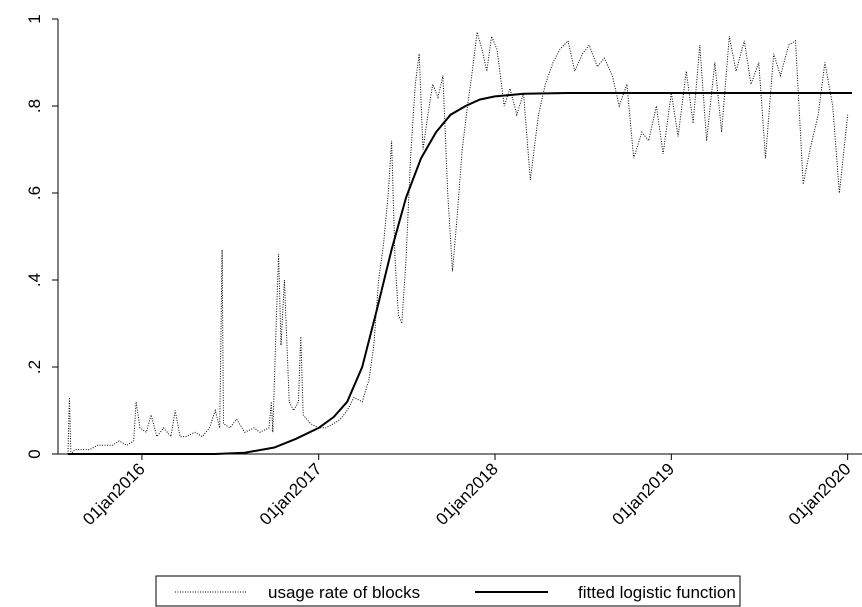  I want to click on y-tick-label: .8, so click(34, 106).